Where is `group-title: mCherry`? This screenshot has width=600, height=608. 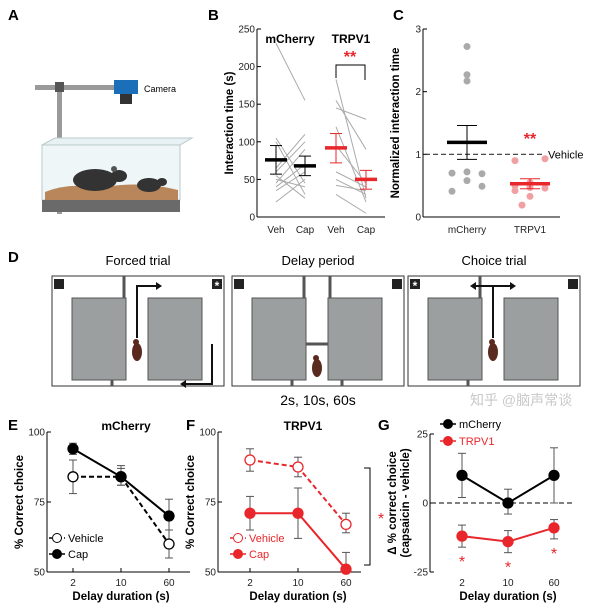 group-title: mCherry is located at coordinates (290, 39).